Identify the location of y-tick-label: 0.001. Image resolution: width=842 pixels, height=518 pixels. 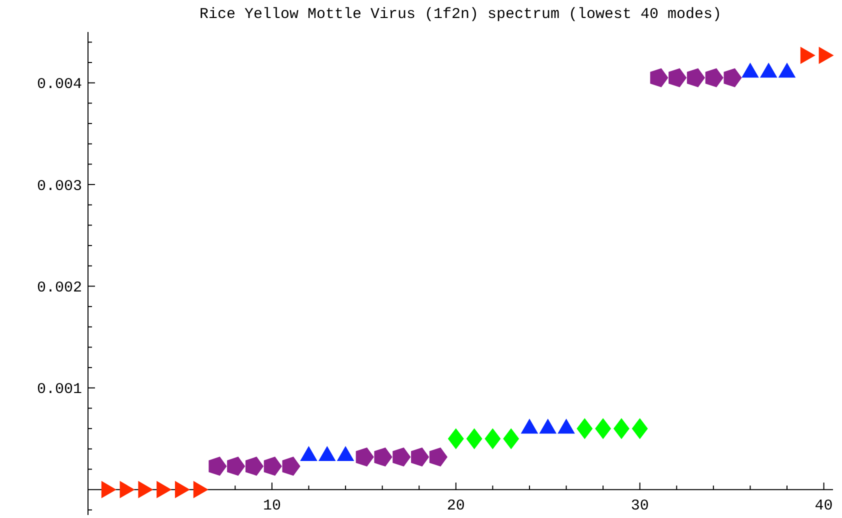
(59, 389).